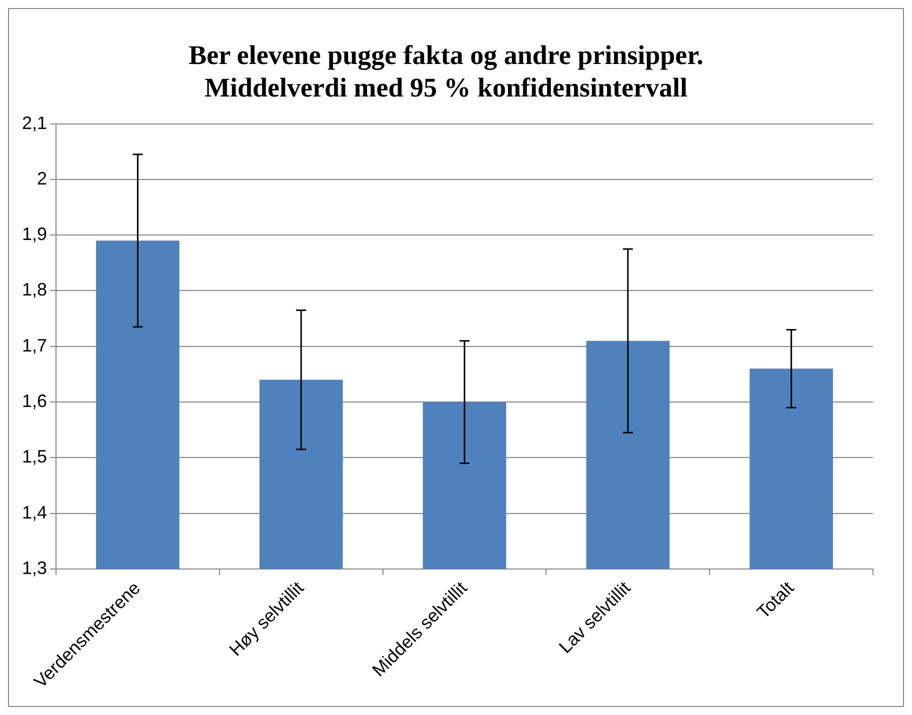 The height and width of the screenshot is (715, 912). Describe the element at coordinates (35, 456) in the screenshot. I see `y-tick-label: 1,5` at that location.